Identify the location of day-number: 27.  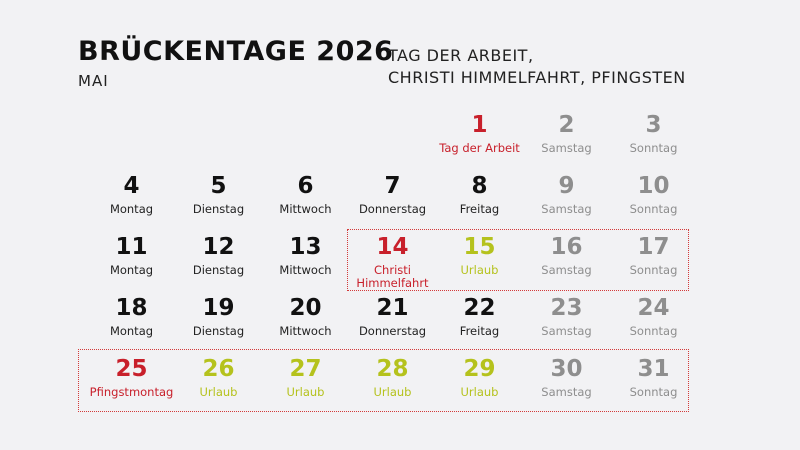
(305, 369).